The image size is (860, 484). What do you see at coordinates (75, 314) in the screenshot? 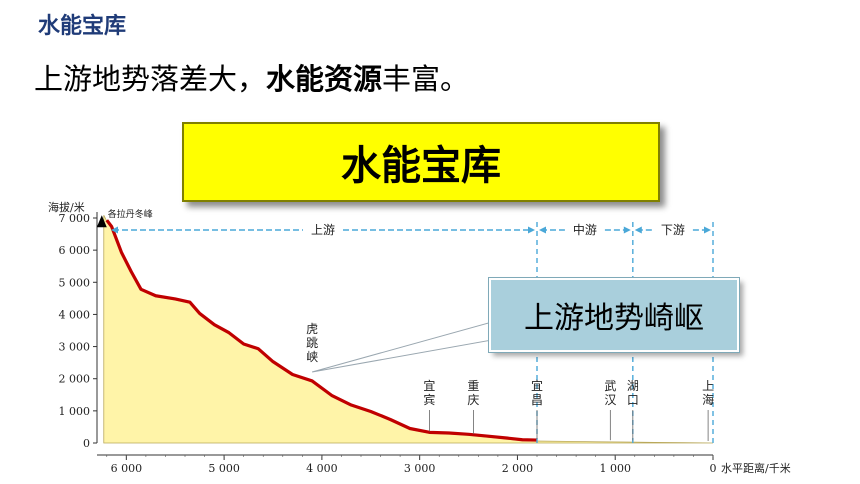
I see `y-tick-label: 4 000` at bounding box center [75, 314].